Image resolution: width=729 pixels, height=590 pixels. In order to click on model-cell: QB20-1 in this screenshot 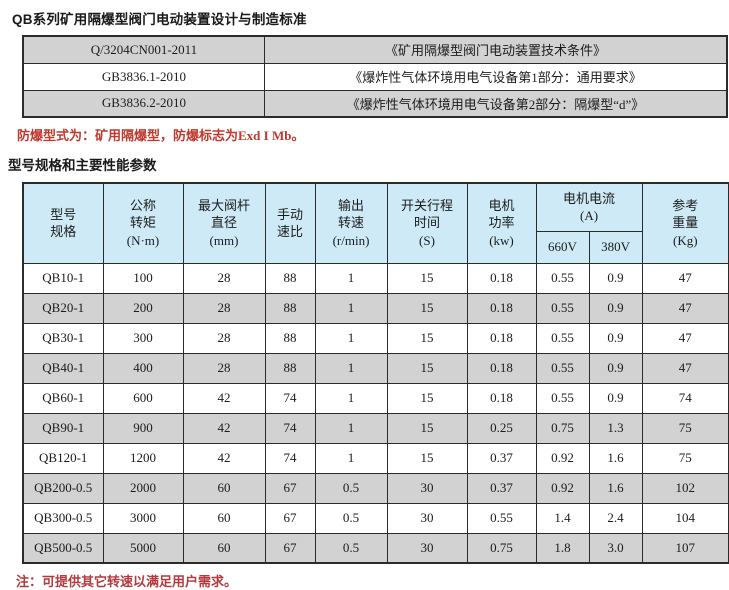, I will do `click(63, 308)`.